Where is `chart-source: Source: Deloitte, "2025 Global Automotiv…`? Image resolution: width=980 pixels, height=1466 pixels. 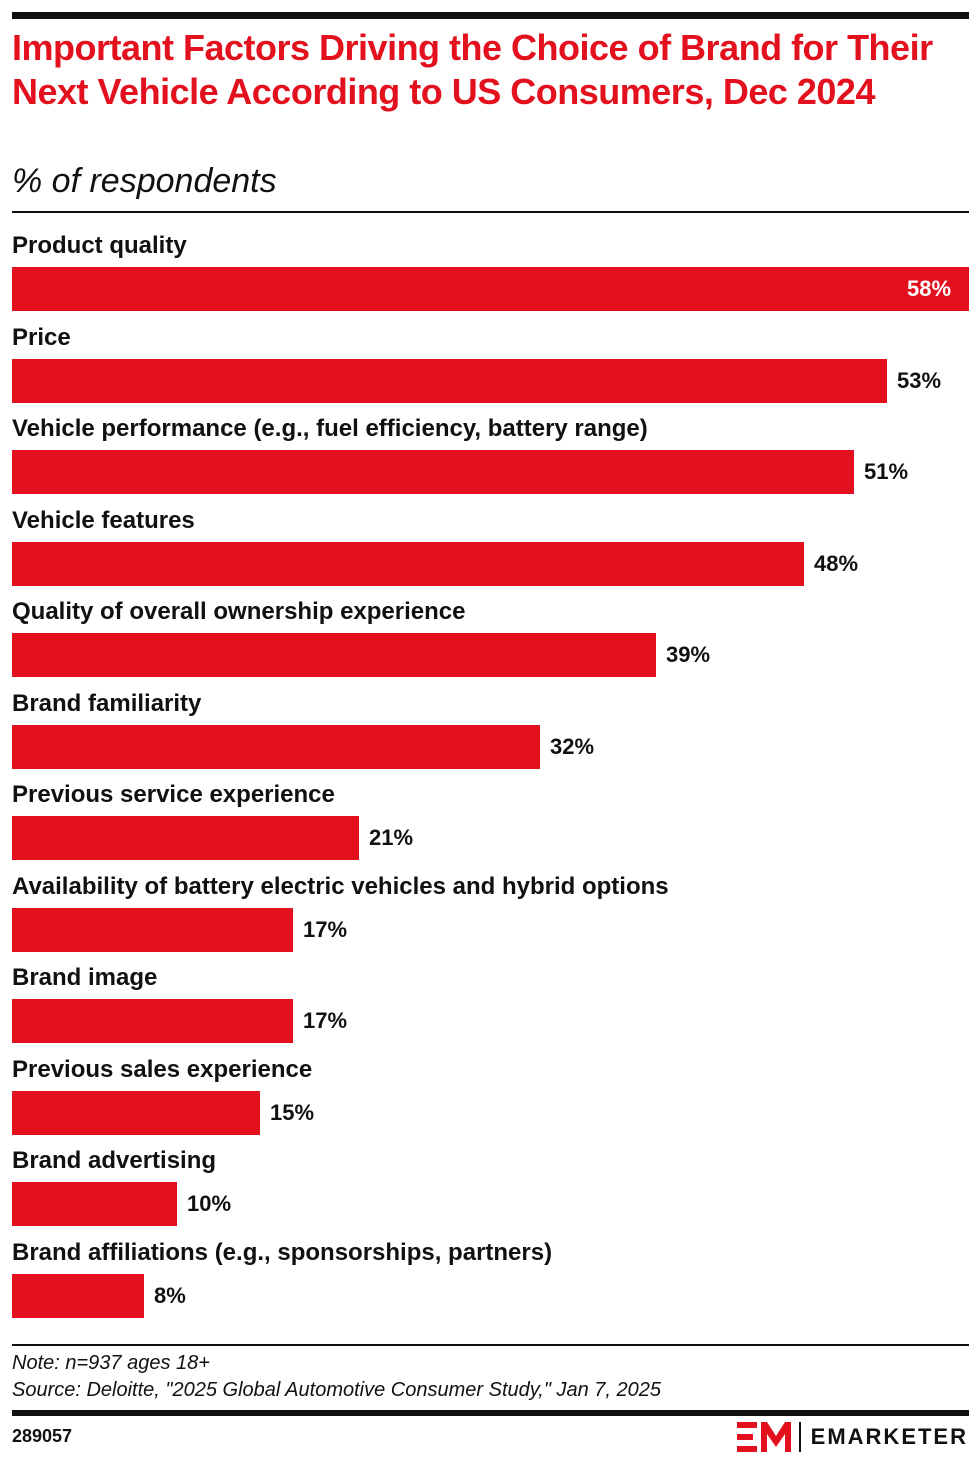
chart-source: Source: Deloitte, "2025 Global Automotiv… is located at coordinates (337, 1390).